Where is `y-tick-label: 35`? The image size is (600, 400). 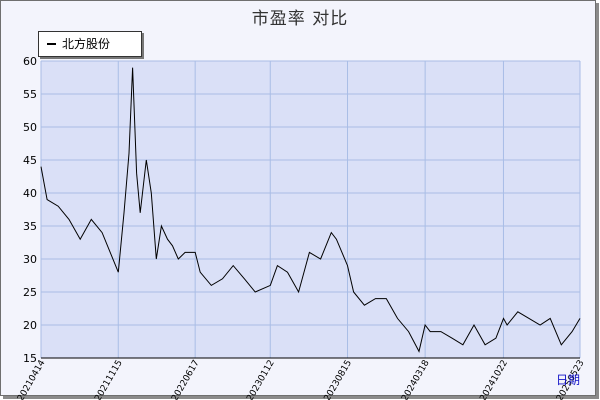
y-tick-label: 35 is located at coordinates (30, 226).